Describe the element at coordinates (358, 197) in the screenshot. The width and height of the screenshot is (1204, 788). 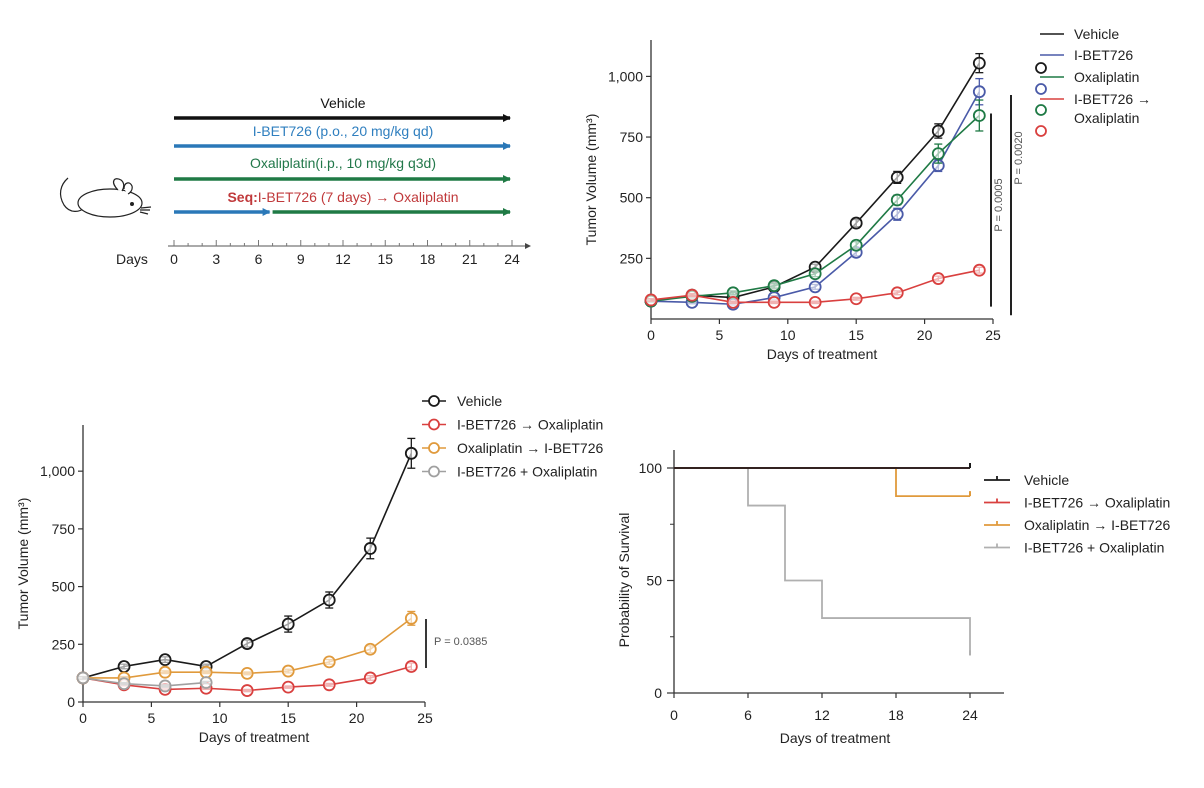
I see `schedule-label-text: I-BET726 (7 days) → Oxaliplatin` at that location.